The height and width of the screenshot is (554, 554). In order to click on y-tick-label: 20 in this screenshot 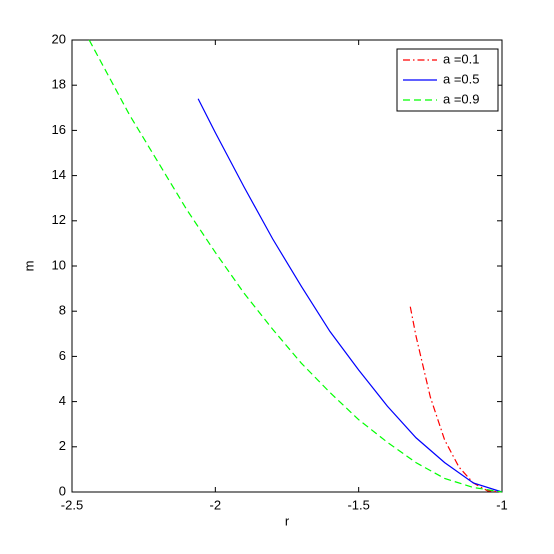, I will do `click(59, 38)`.